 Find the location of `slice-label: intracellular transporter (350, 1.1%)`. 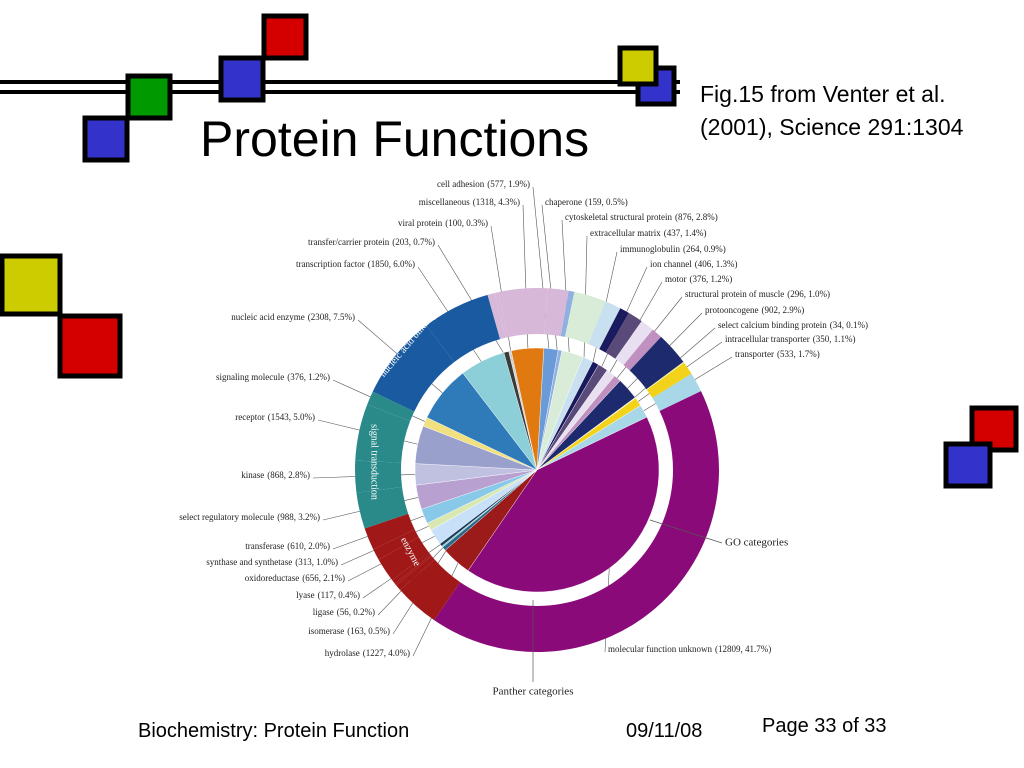

slice-label: intracellular transporter (350, 1.1%) is located at coordinates (790, 339).